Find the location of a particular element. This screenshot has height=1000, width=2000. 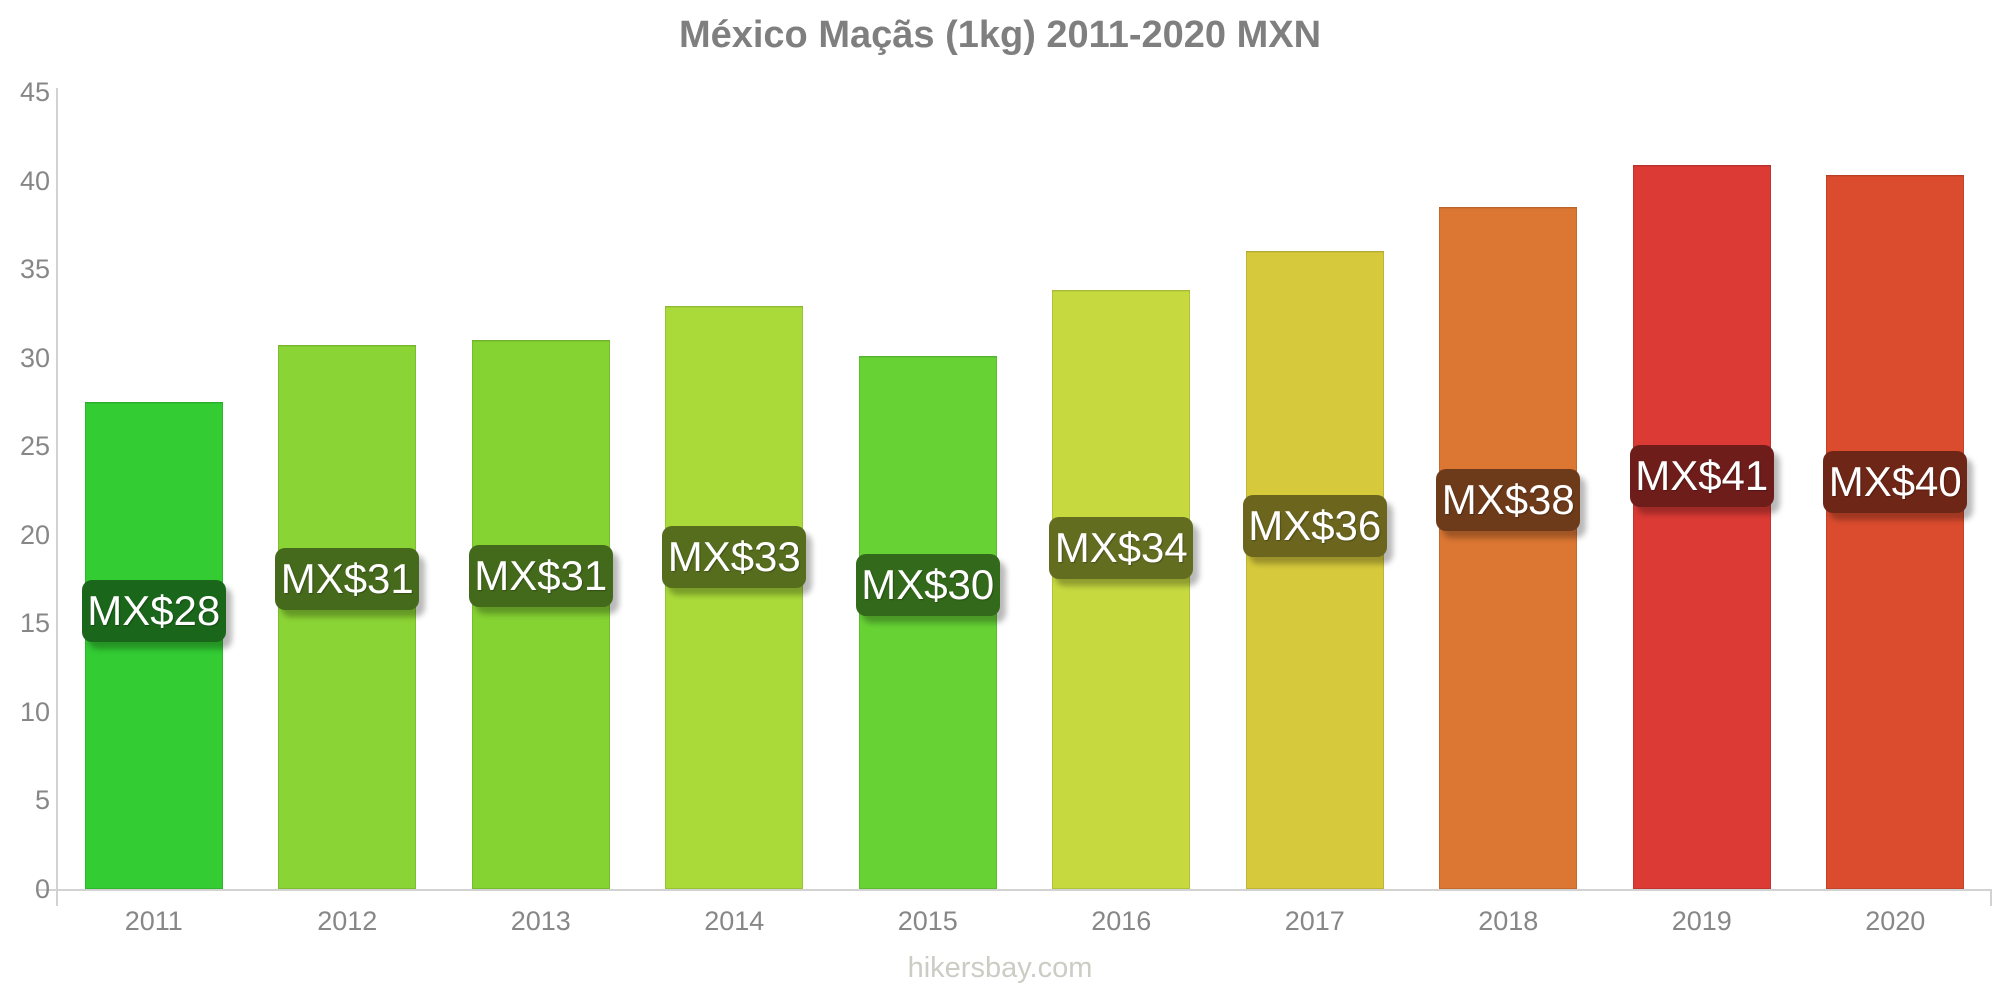

bar-value-label-2012: MX$31 is located at coordinates (347, 579).